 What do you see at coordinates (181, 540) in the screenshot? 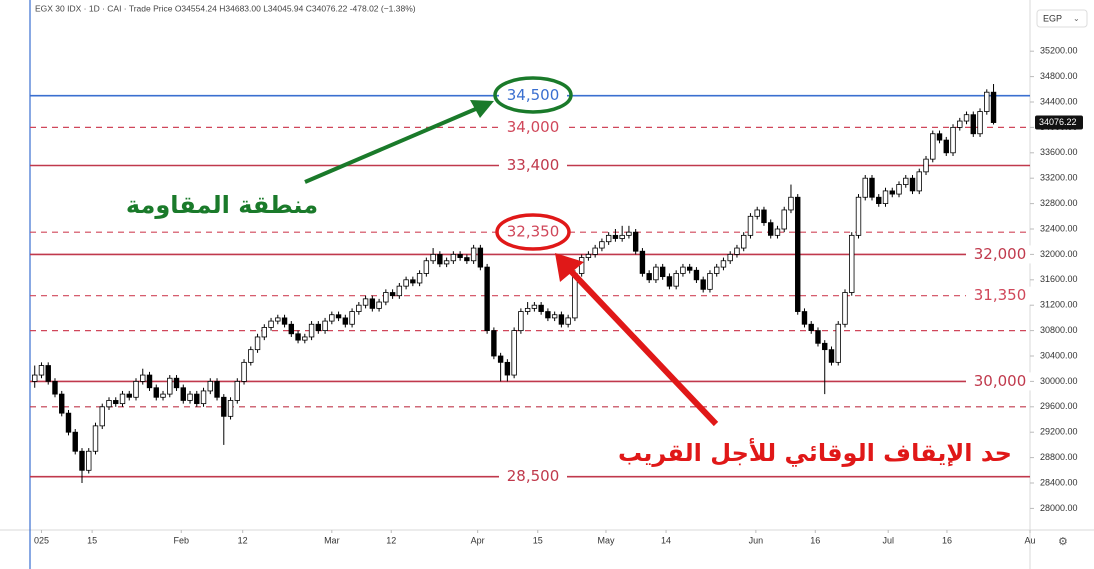
I see `x-tick-label: Feb` at bounding box center [181, 540].